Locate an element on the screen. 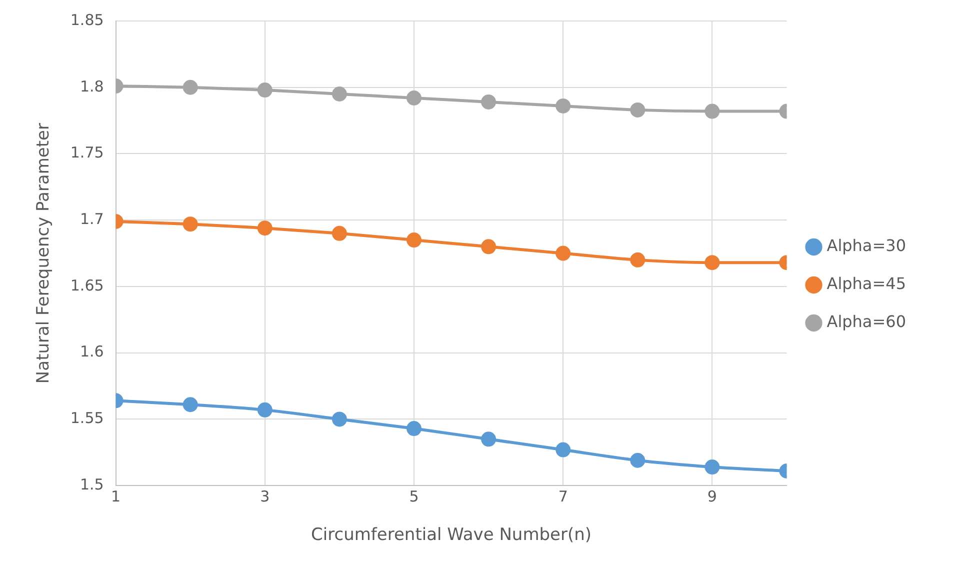 This screenshot has width=956, height=580. y-tick-label: 1.65 is located at coordinates (87, 285).